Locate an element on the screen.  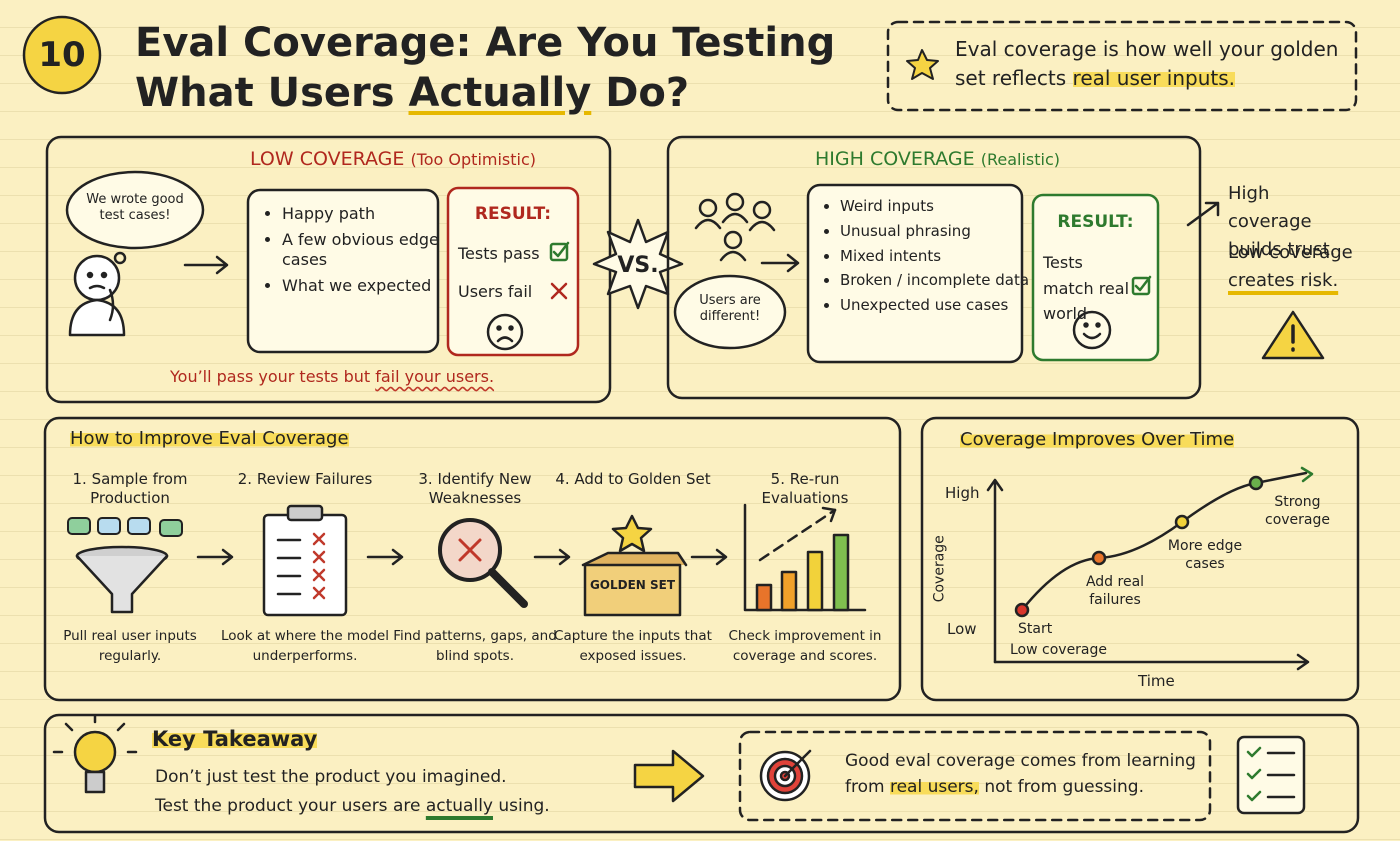
definition-highlight: real user inputs. is located at coordinates (1153, 78).